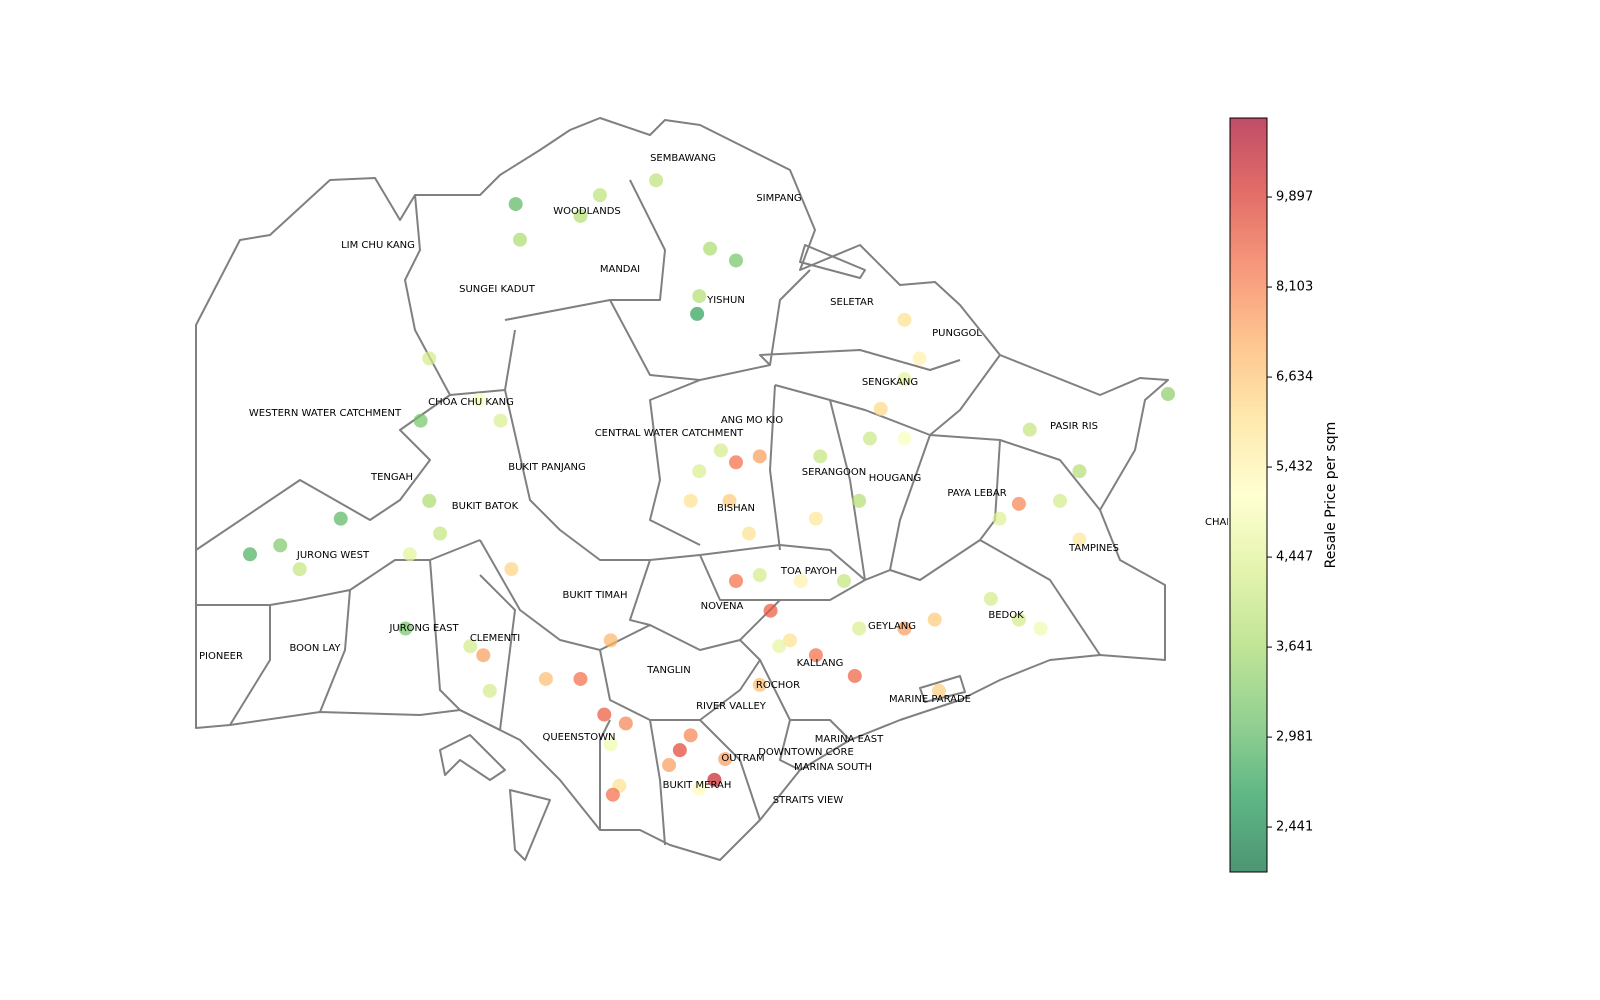  Describe the element at coordinates (1219, 522) in the screenshot. I see `region-label: CHAN` at that location.